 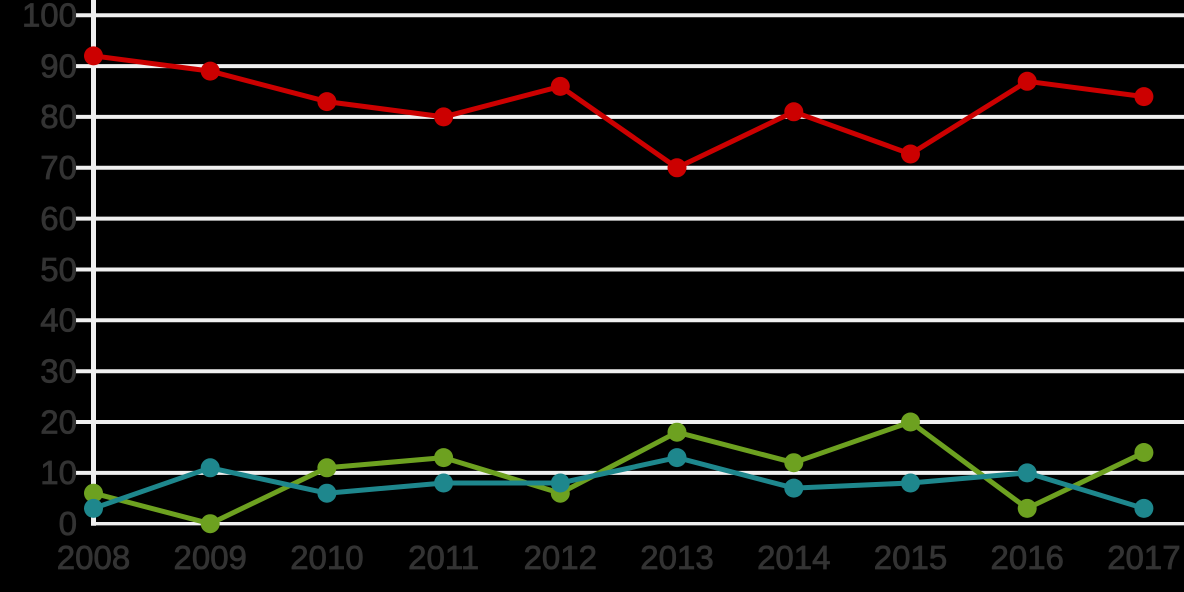 I want to click on svg-text: 2016, so click(x=1026, y=557).